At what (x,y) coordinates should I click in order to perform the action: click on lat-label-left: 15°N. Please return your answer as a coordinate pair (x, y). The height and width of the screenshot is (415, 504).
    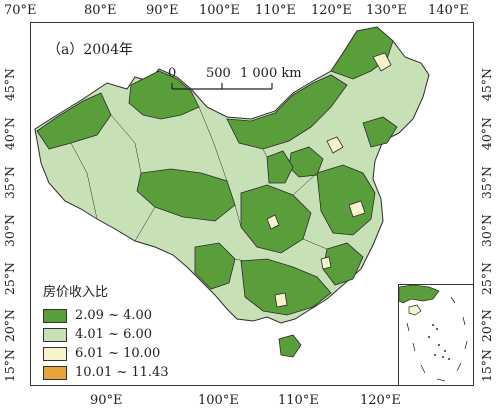
    Looking at the image, I should click on (9, 366).